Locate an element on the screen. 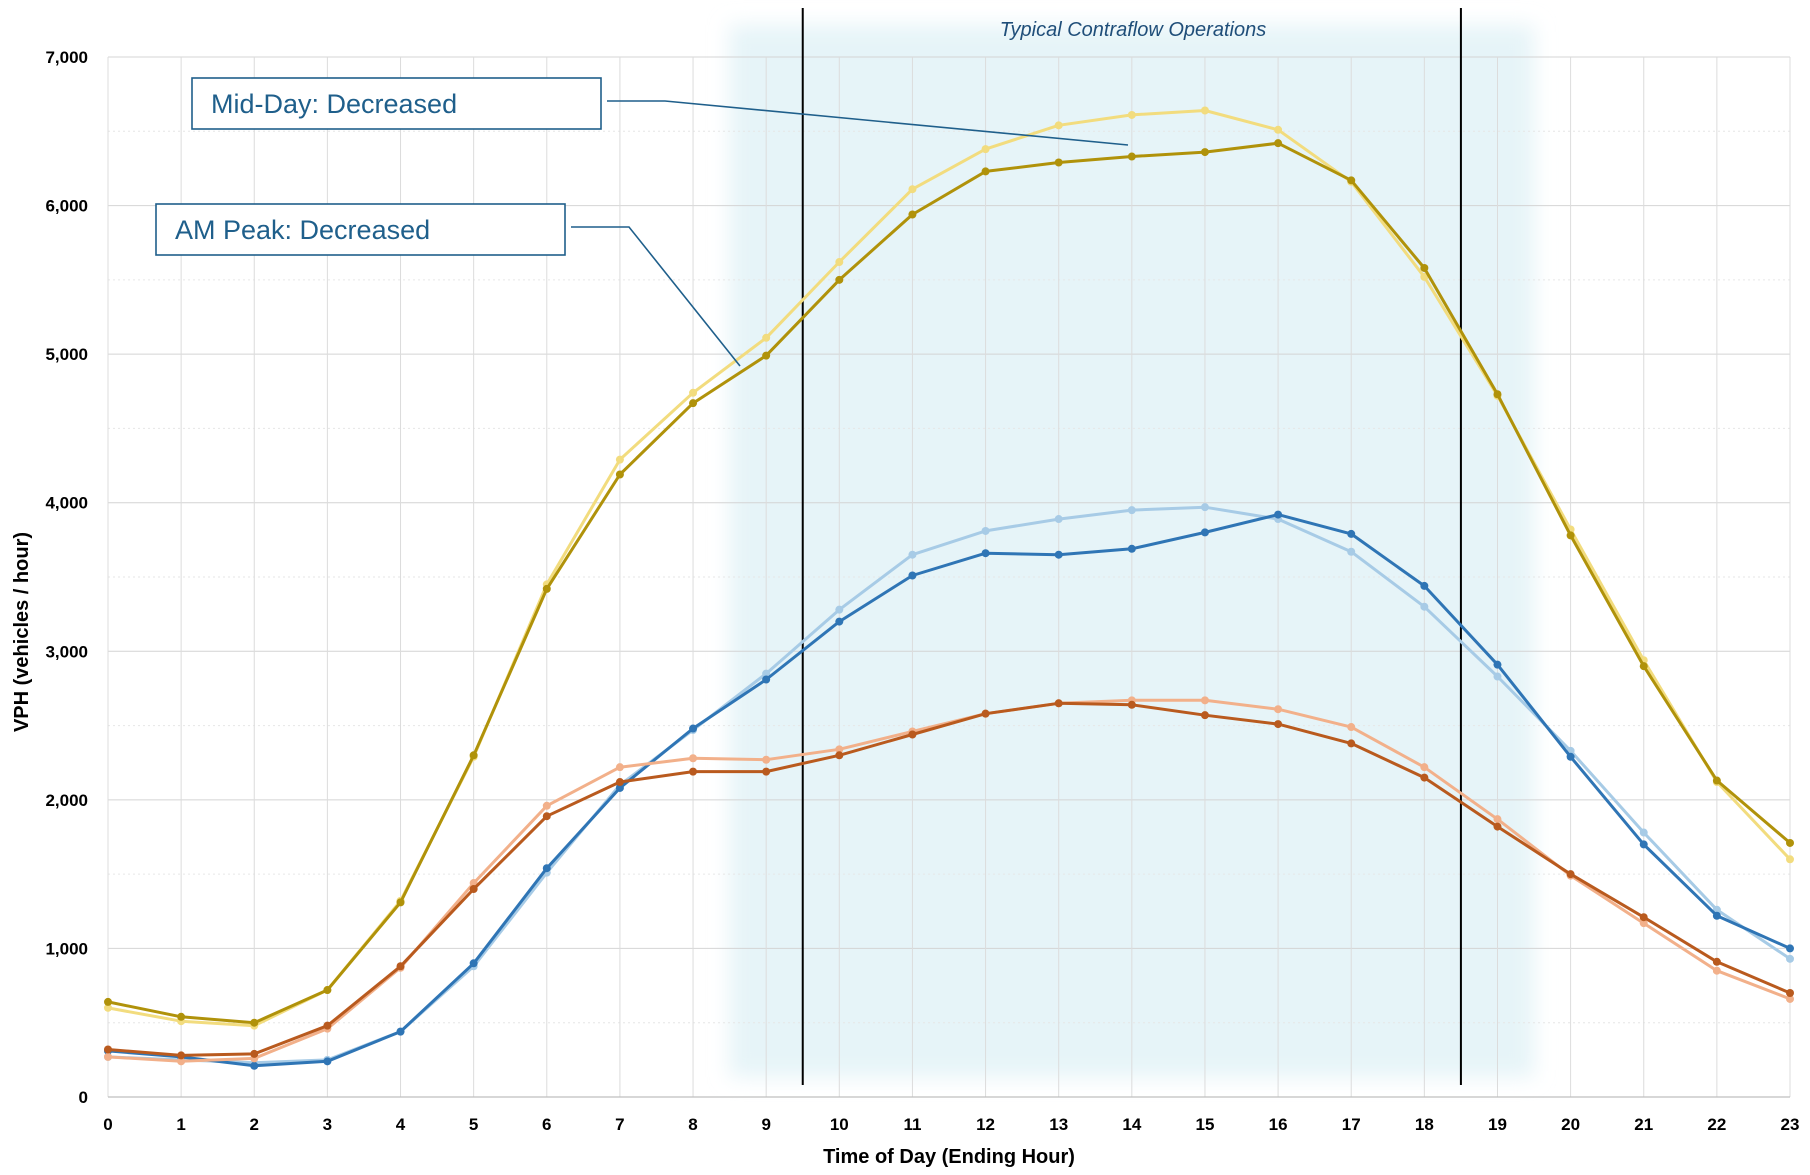 The image size is (1810, 1175). x-axis-title: Time of Day (Ending Hour) is located at coordinates (949, 1157).